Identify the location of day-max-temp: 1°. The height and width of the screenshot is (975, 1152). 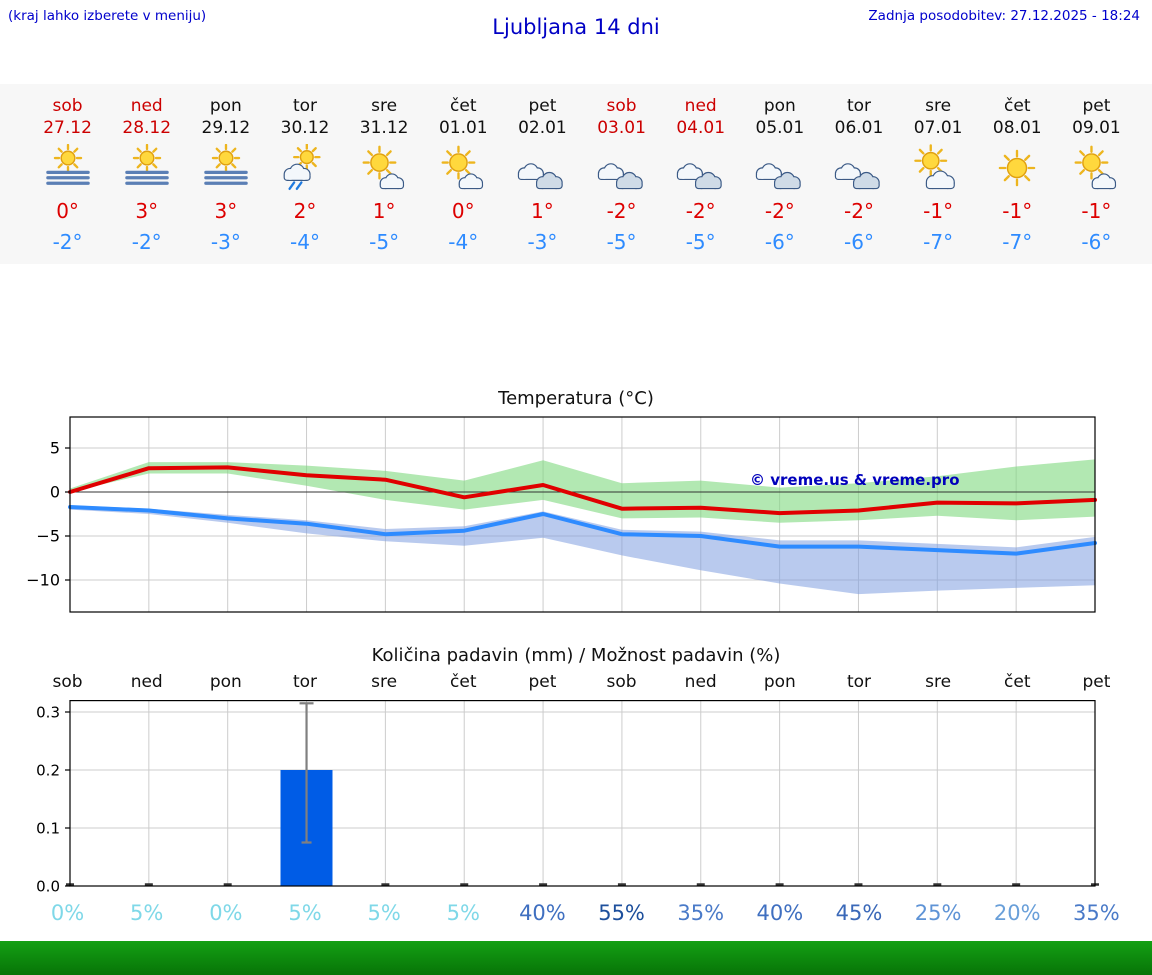
(384, 211).